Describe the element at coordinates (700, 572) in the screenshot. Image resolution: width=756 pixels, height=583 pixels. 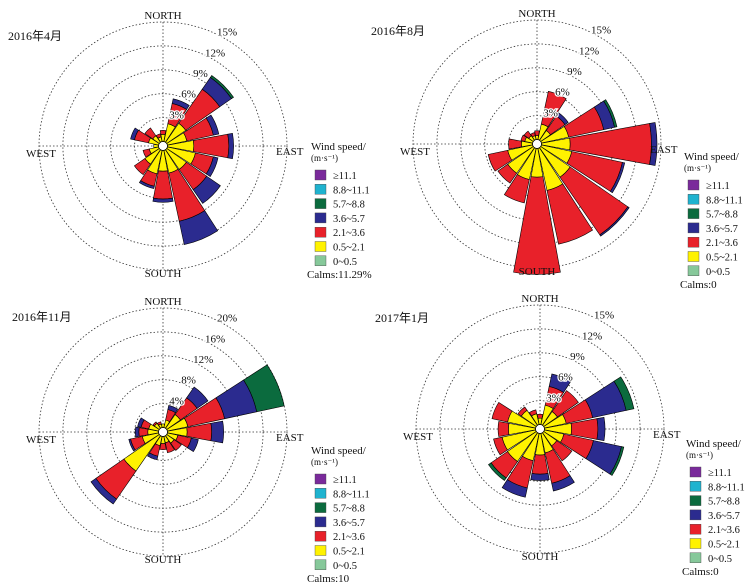
I see `calms-label: Calms:0` at that location.